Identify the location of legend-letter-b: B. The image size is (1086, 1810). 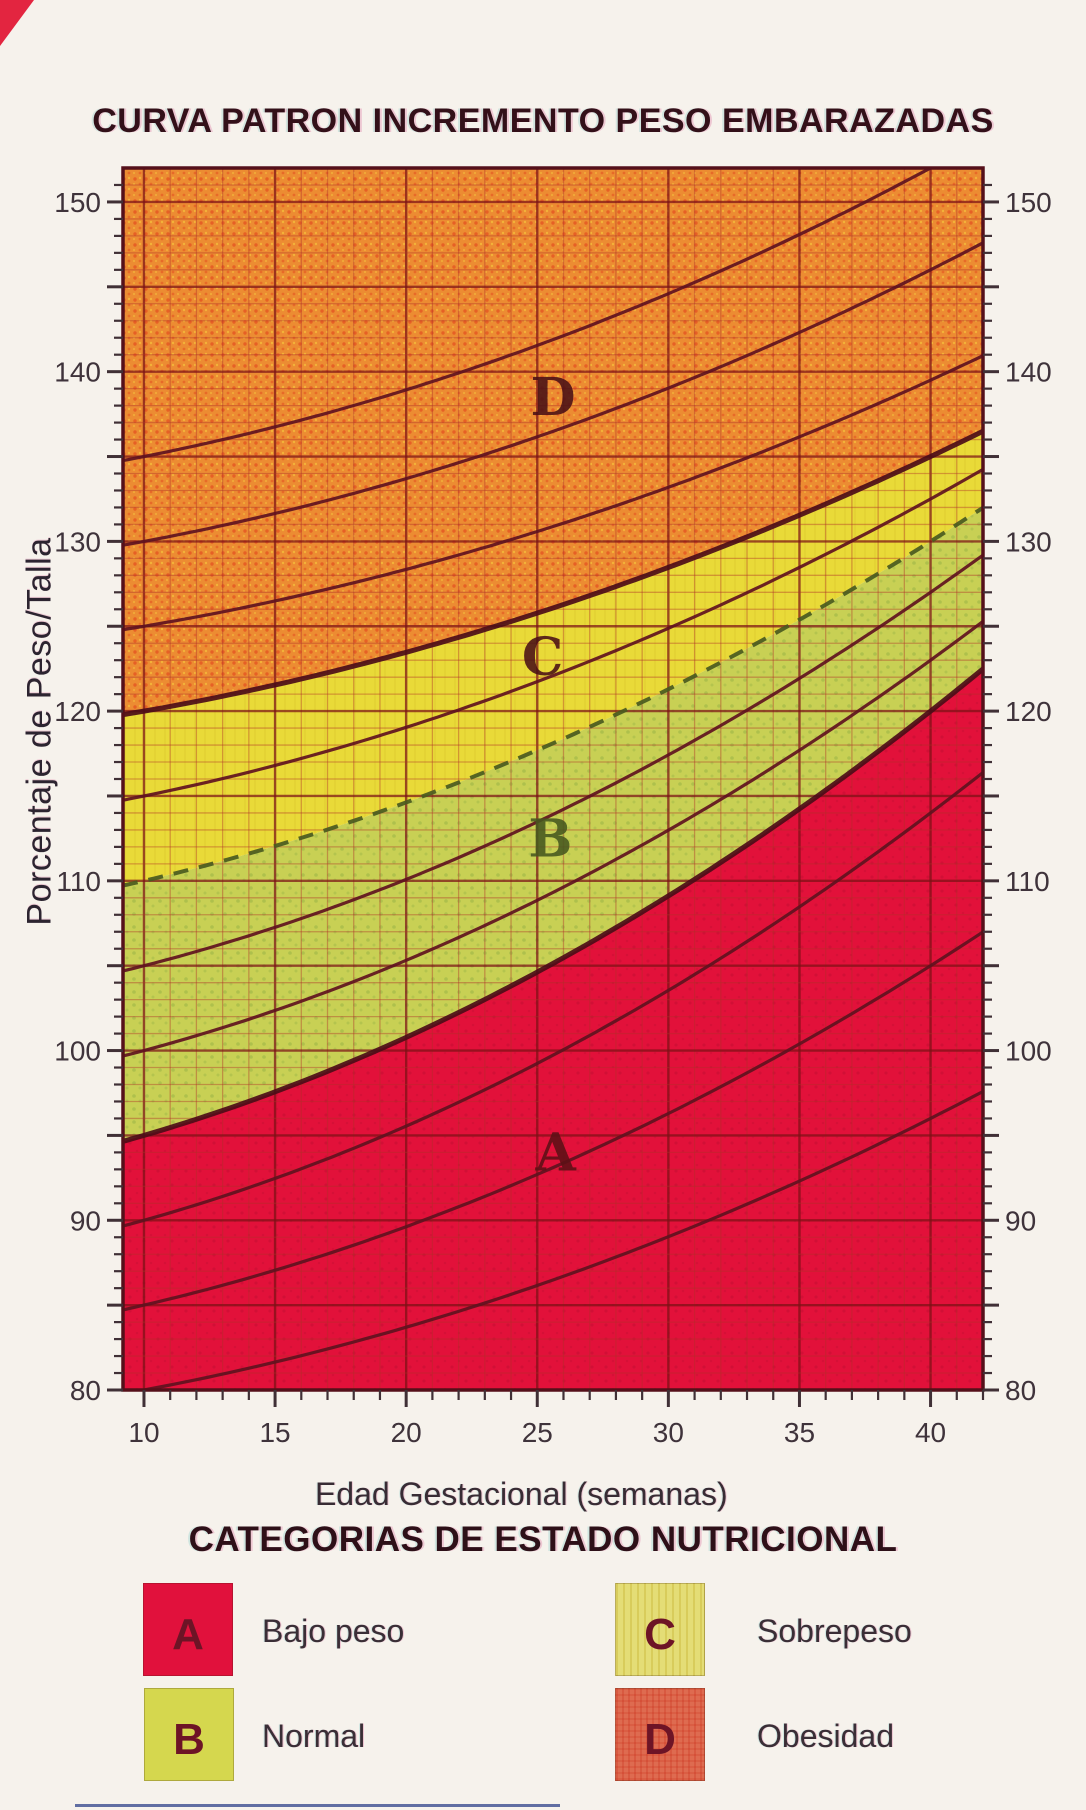
(189, 1734).